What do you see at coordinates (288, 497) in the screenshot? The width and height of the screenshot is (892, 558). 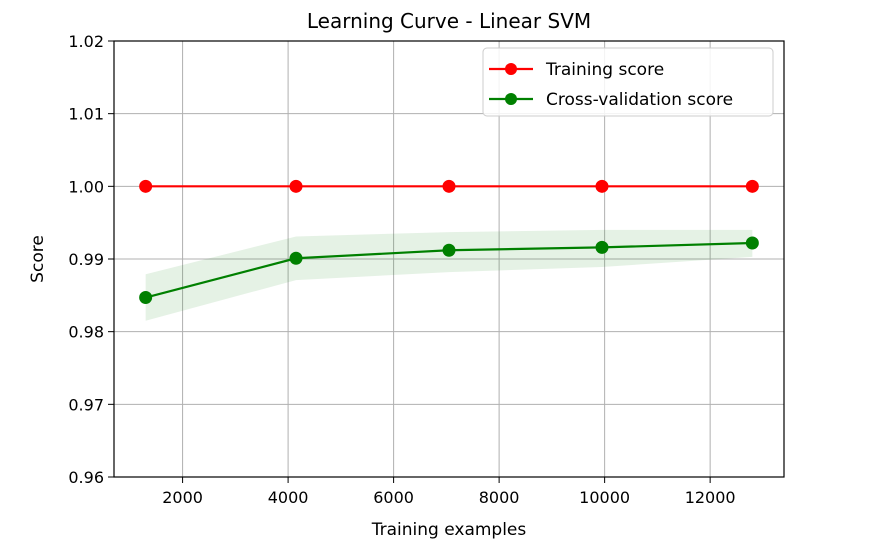 I see `x-tick-label: 4000` at bounding box center [288, 497].